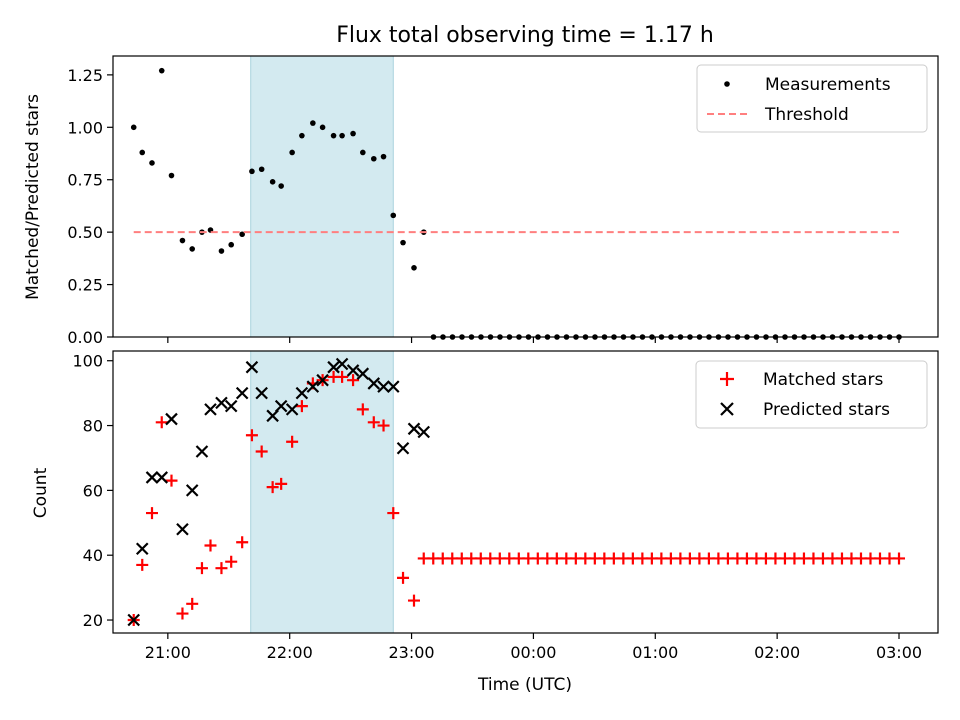  What do you see at coordinates (655, 652) in the screenshot?
I see `x-tick-label: 01:00` at bounding box center [655, 652].